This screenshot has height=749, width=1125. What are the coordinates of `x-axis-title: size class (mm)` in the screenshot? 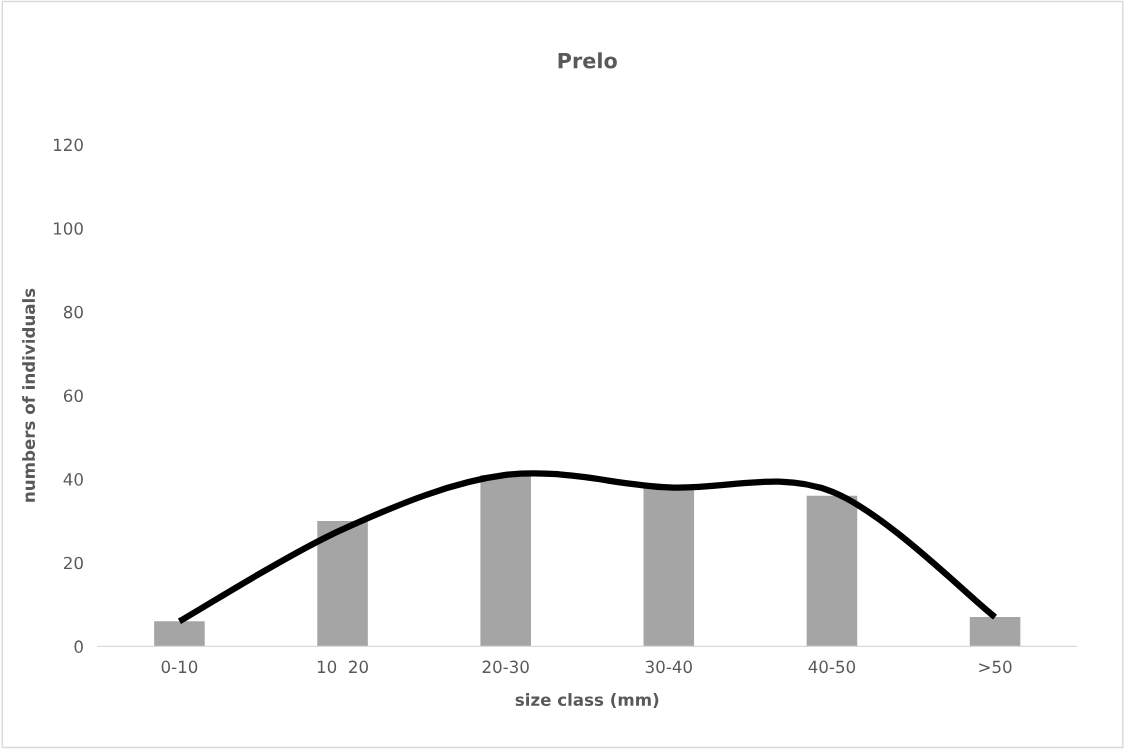 It's located at (587, 700).